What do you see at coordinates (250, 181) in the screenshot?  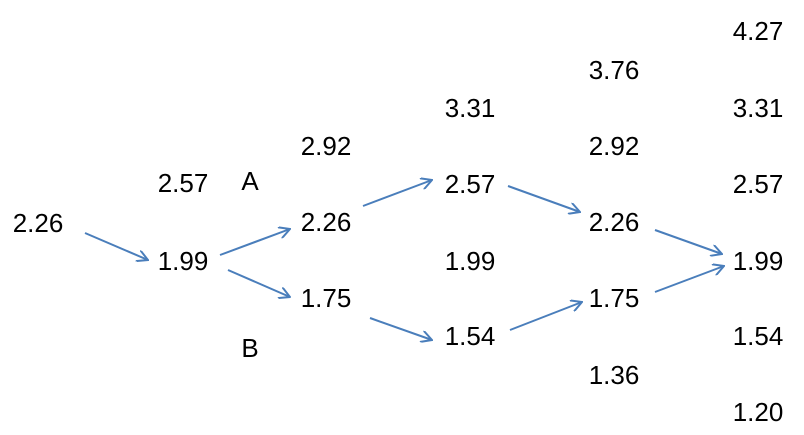 I see `marker-label: A` at bounding box center [250, 181].